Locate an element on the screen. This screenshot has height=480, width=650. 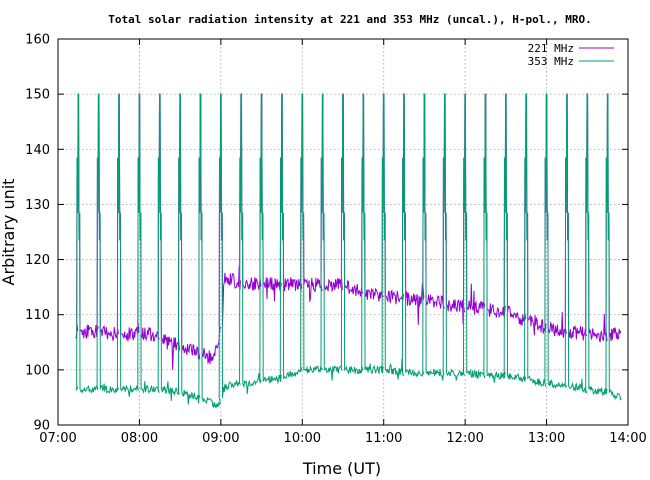
y-axis-label: Arbitrary unit is located at coordinates (9, 232).